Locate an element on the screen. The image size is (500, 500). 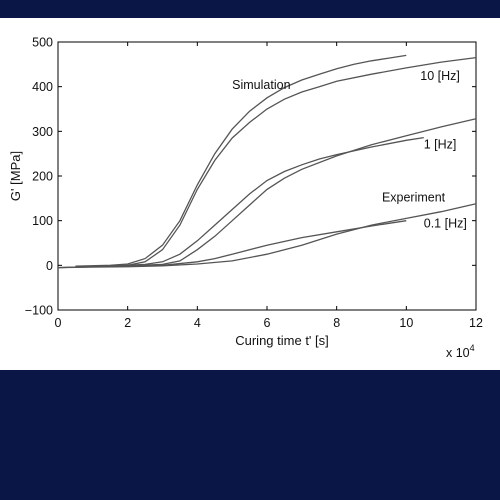
y-tick-label: 100 is located at coordinates (42, 221).